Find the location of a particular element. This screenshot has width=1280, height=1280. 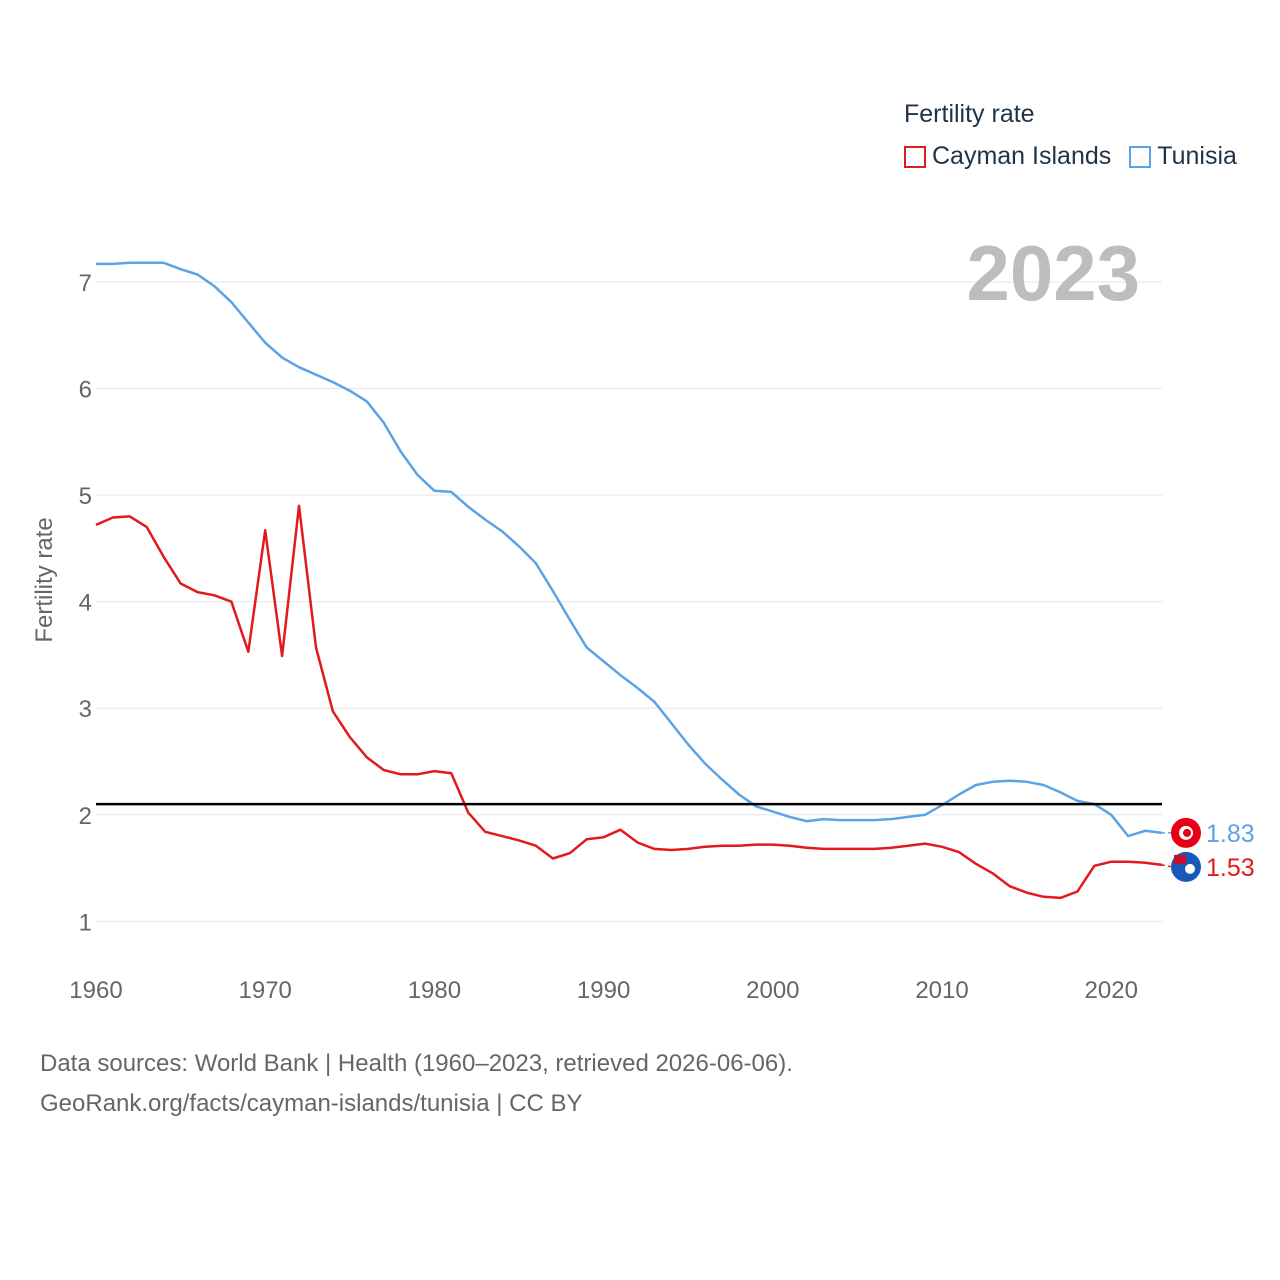

x-tick-label: 1970 is located at coordinates (265, 990).